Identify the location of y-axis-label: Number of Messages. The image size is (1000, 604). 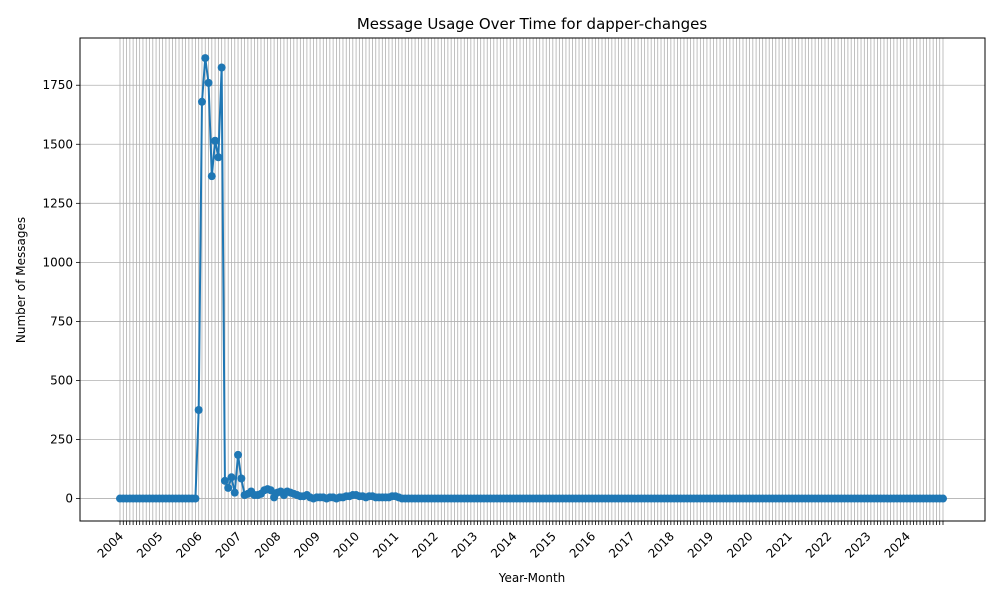
(21, 280).